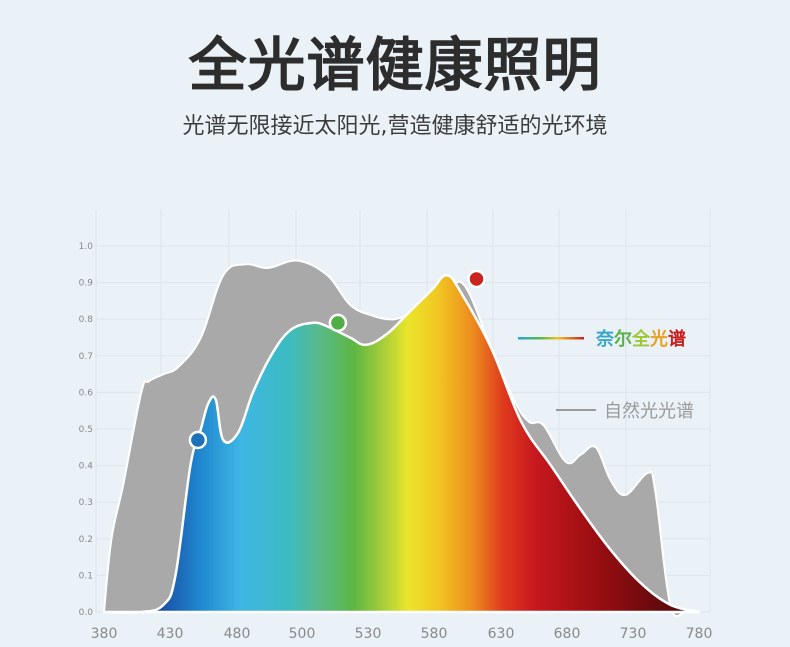 The height and width of the screenshot is (647, 790). Describe the element at coordinates (302, 634) in the screenshot. I see `x-tick-label: 500` at that location.